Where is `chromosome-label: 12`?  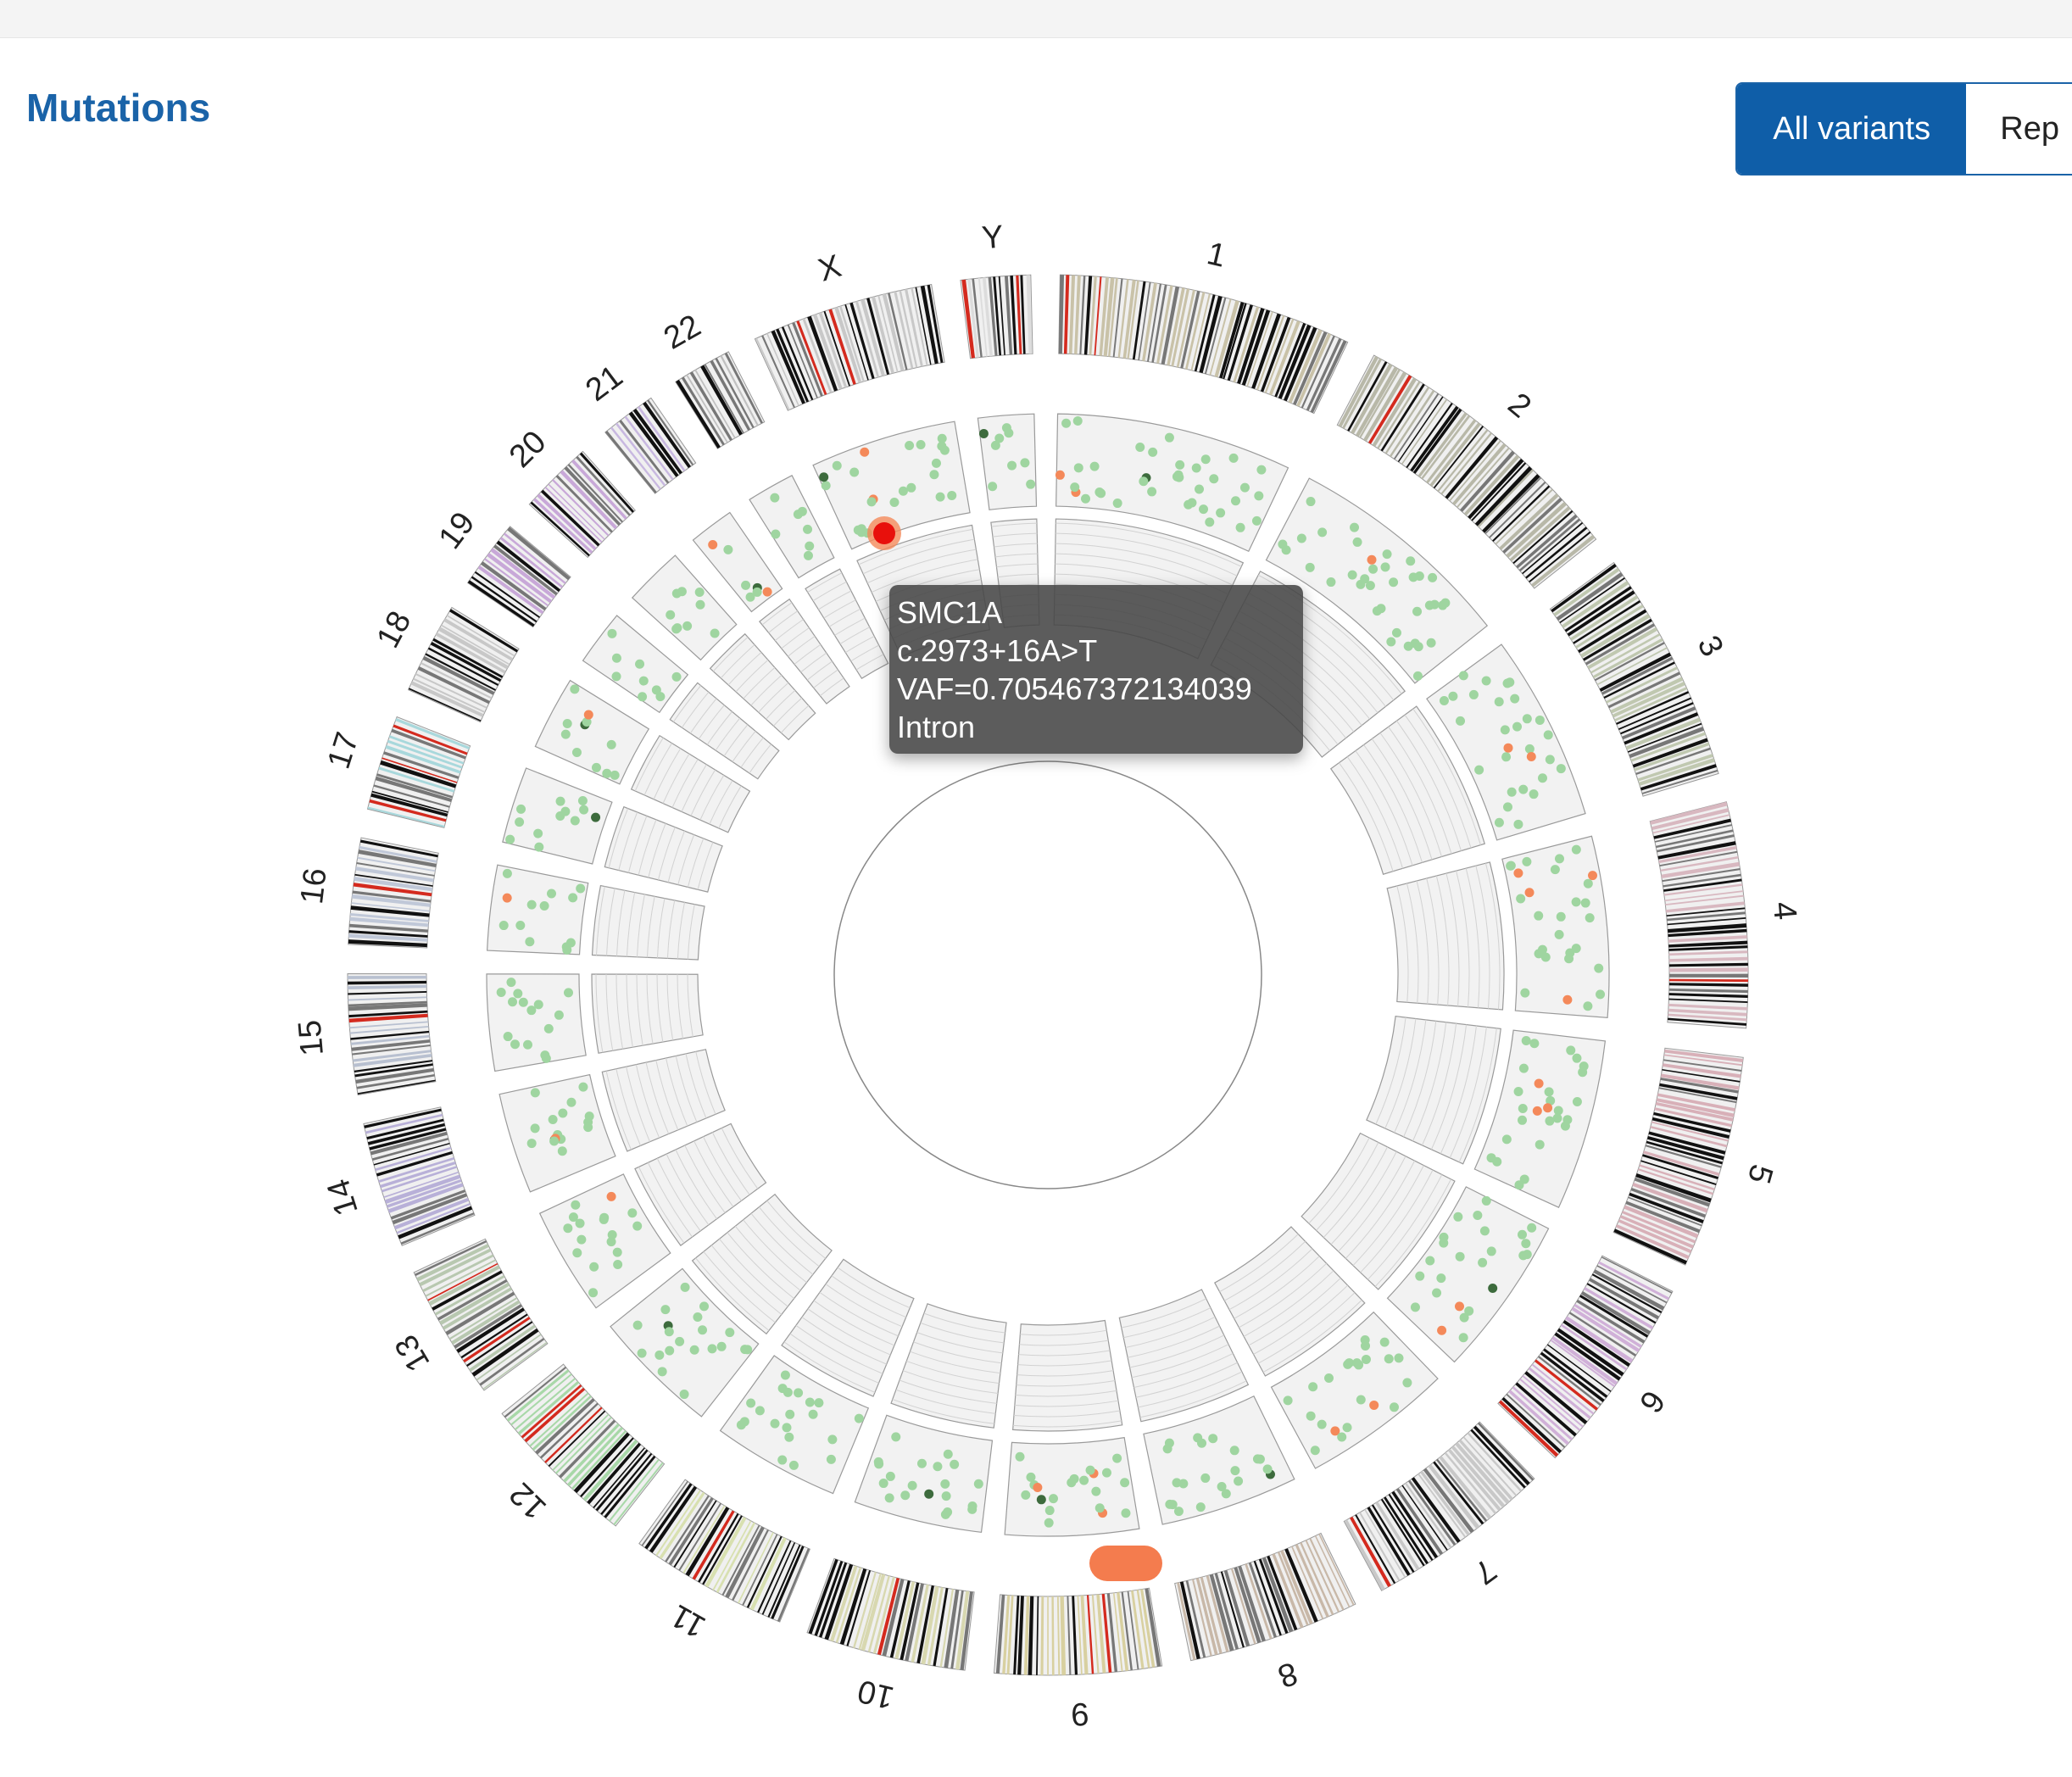
chromosome-label: 12 is located at coordinates (528, 1501).